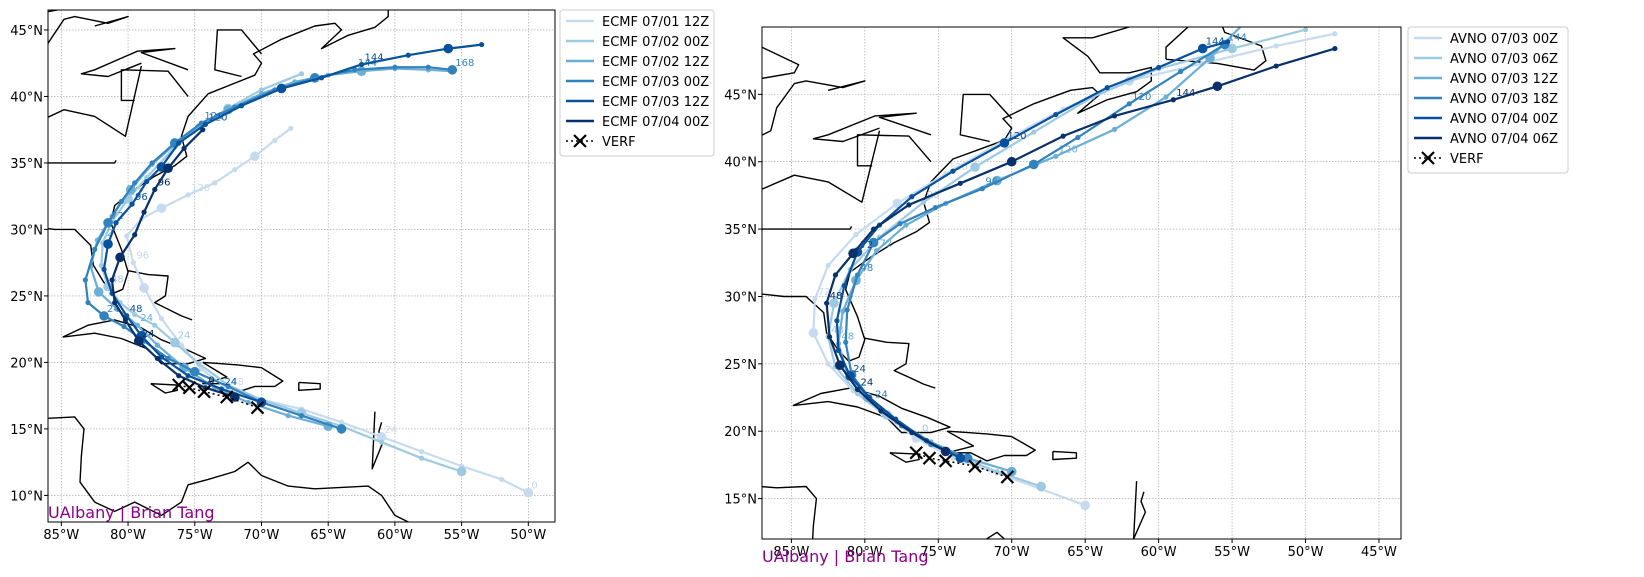  I want to click on legend-label: AVNO 07/04 06Z, so click(1504, 139).